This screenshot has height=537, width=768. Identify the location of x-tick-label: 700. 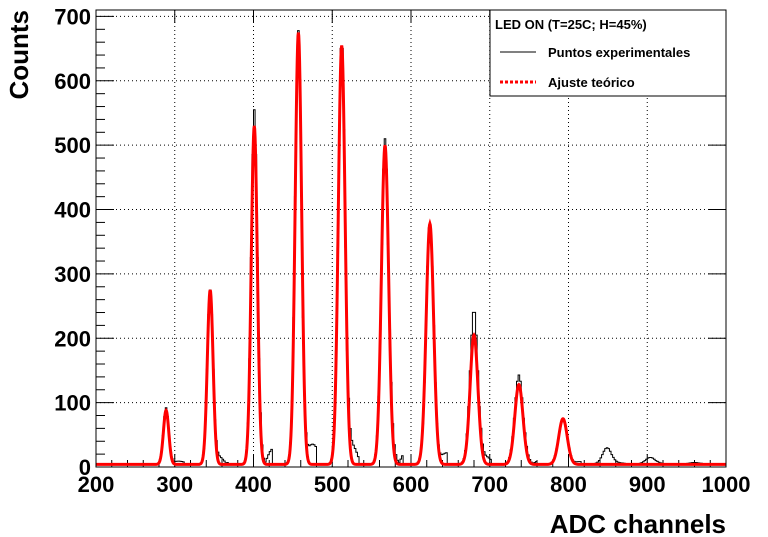
(489, 484).